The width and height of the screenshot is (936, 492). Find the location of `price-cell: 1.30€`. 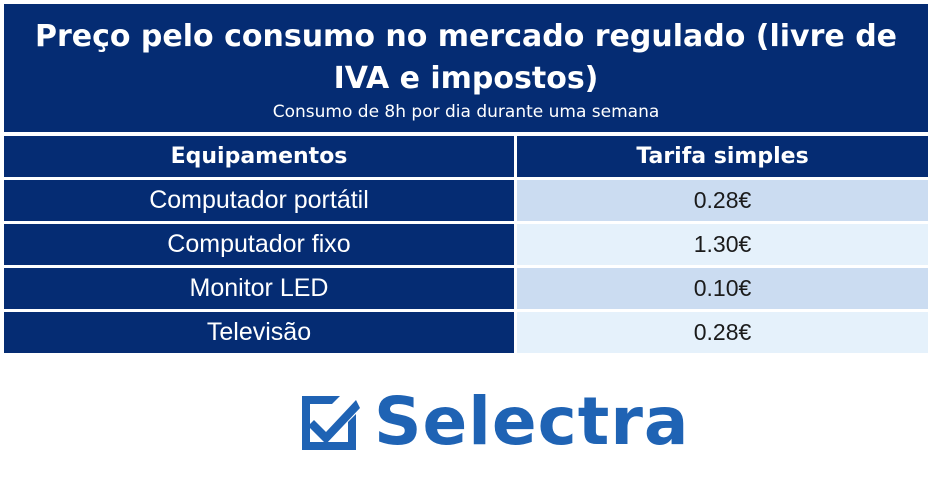

price-cell: 1.30€ is located at coordinates (722, 244).